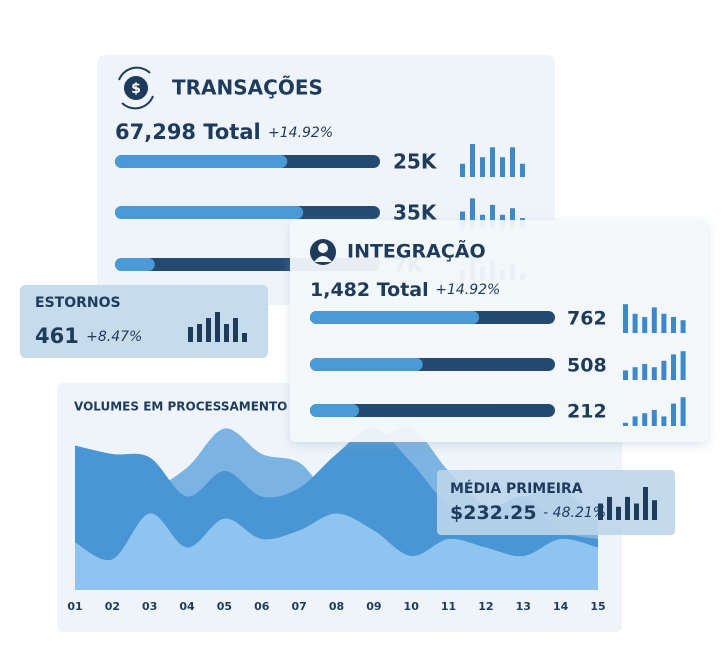  I want to click on x-tick-label: 05, so click(224, 606).